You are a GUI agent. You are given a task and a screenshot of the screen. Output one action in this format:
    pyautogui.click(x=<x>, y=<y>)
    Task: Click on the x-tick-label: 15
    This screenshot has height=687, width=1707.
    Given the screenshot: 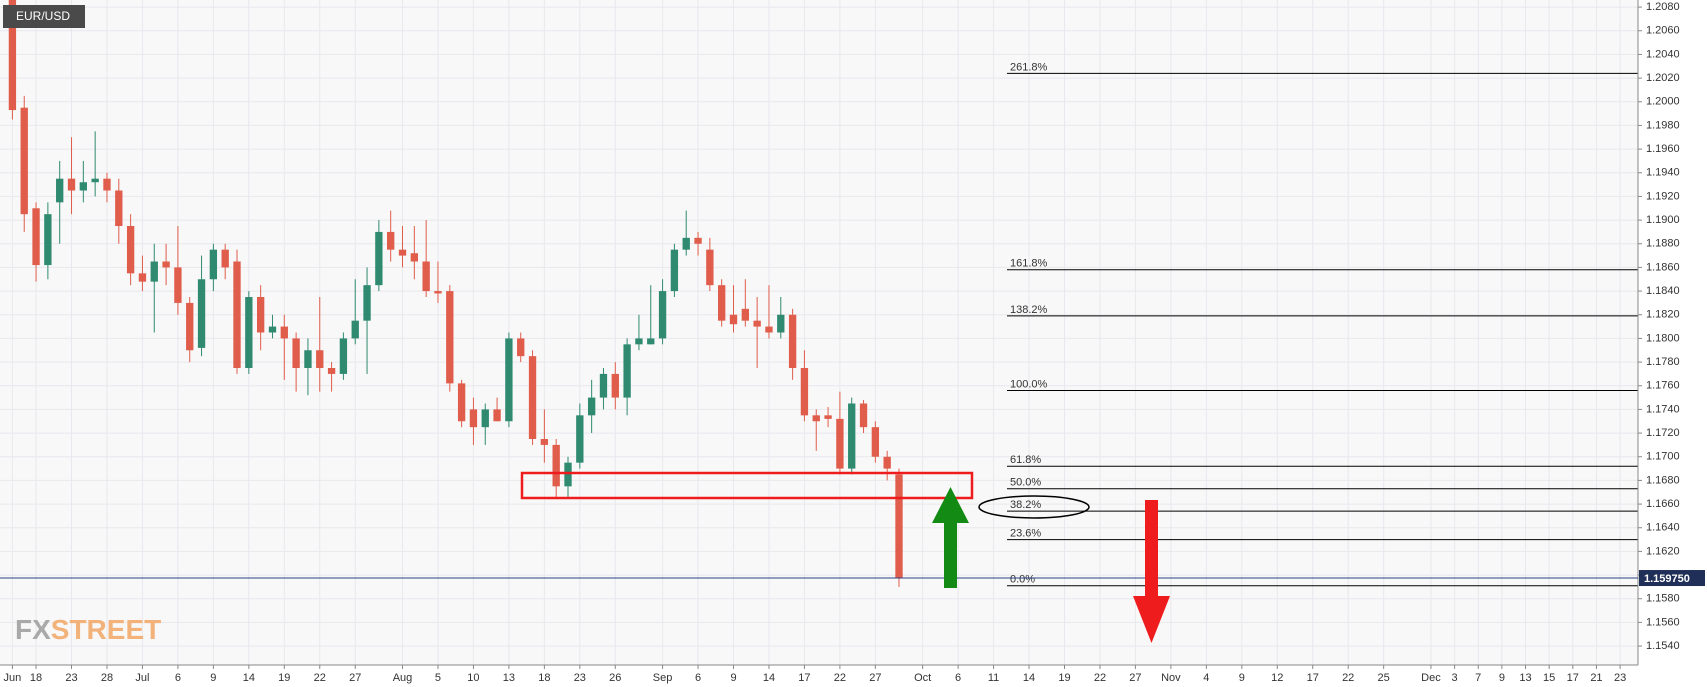 What is the action you would take?
    pyautogui.click(x=1549, y=678)
    